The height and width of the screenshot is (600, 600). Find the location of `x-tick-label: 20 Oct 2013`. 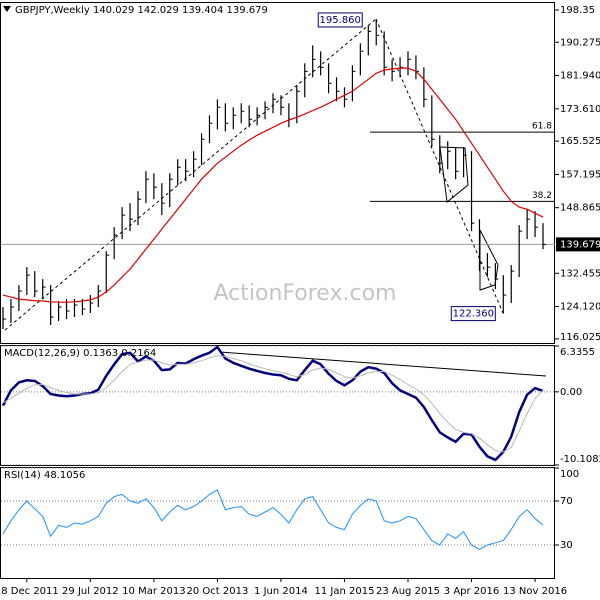

x-tick-label: 20 Oct 2013 is located at coordinates (217, 591).